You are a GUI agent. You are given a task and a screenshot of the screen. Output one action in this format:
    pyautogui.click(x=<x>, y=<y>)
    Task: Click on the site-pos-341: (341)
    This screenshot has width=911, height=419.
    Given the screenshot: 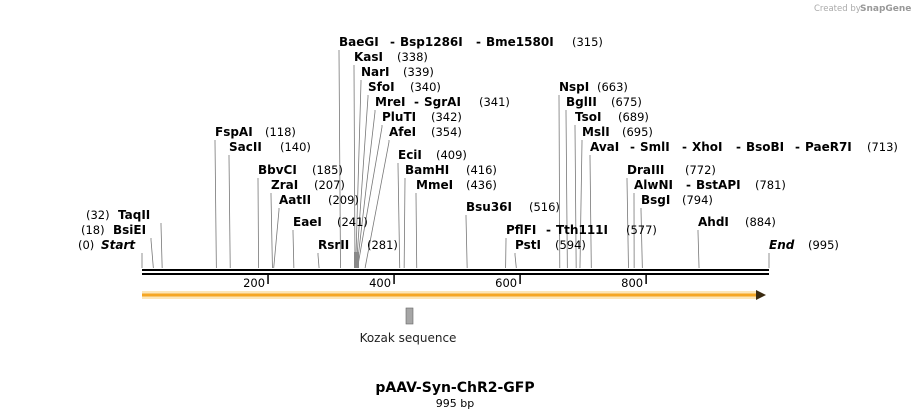 What is the action you would take?
    pyautogui.click(x=494, y=102)
    